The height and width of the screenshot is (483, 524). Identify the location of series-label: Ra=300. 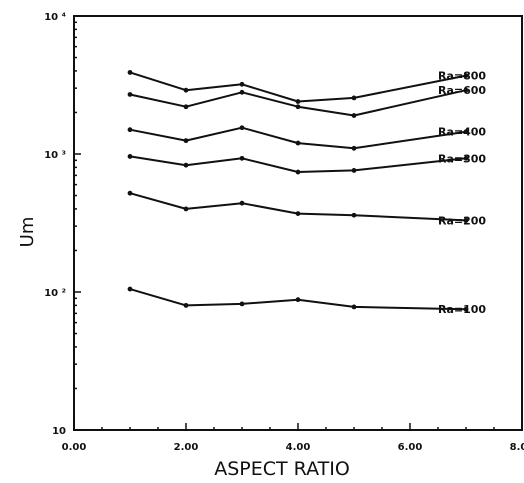
(462, 158).